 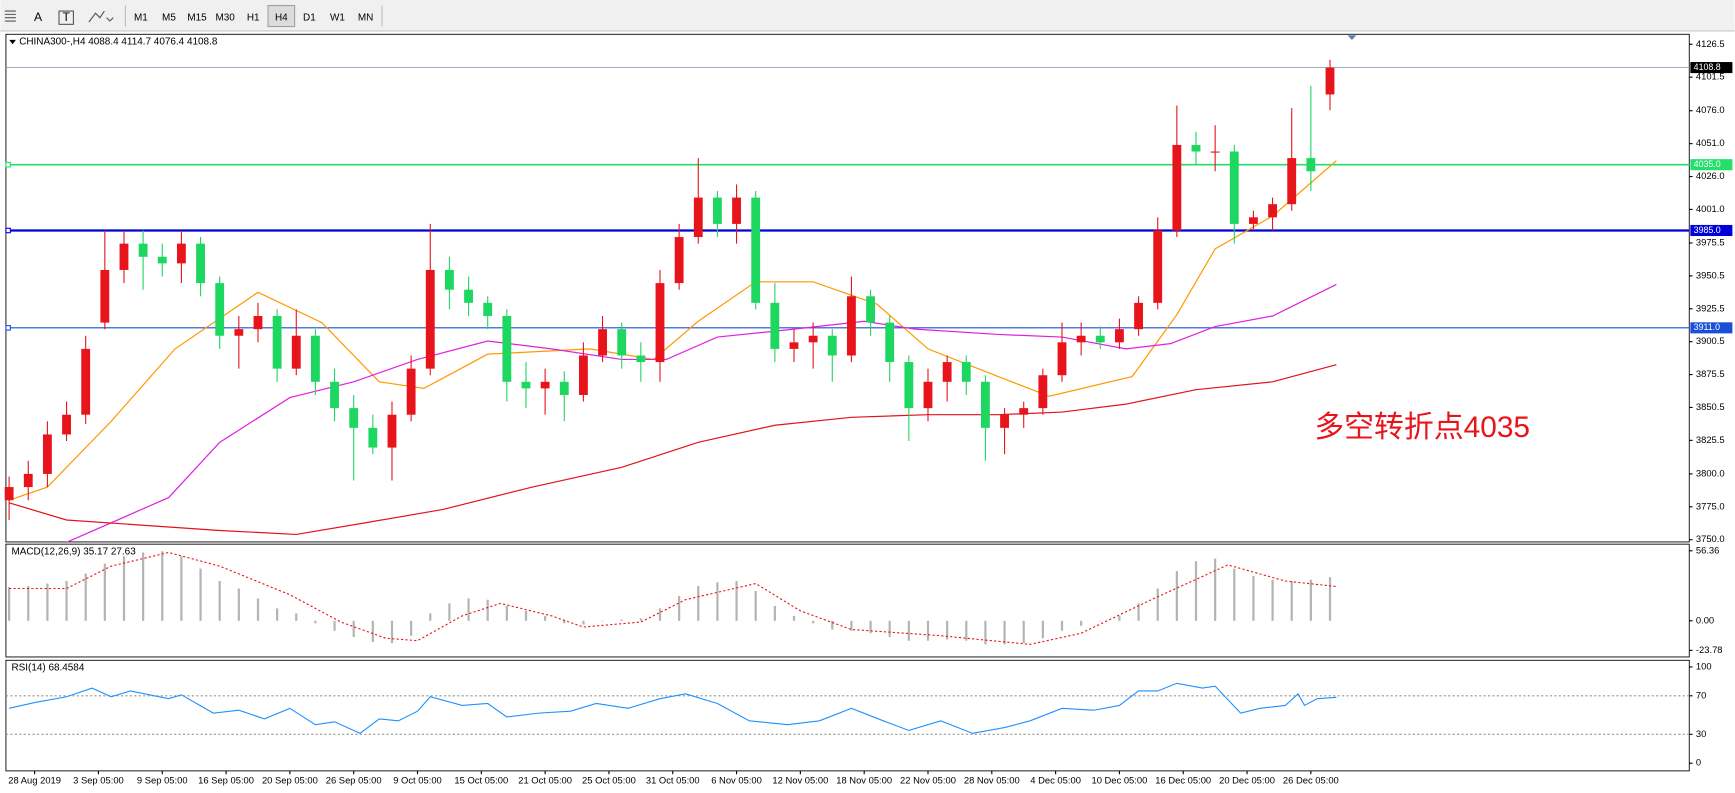 What do you see at coordinates (281, 17) in the screenshot?
I see `timeframe-button: H4` at bounding box center [281, 17].